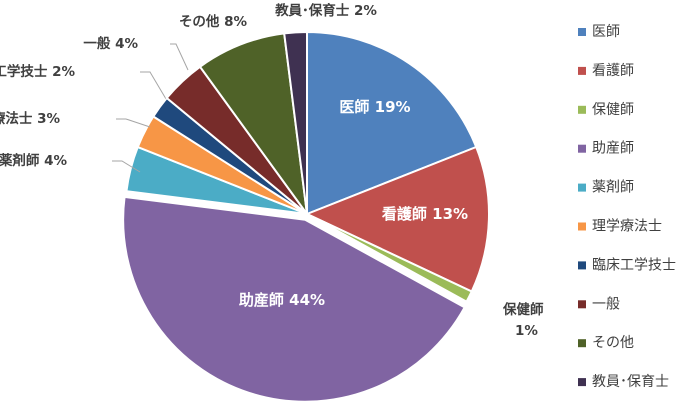 This screenshot has height=404, width=700. Describe the element at coordinates (606, 32) in the screenshot. I see `legend-label: 医師` at that location.